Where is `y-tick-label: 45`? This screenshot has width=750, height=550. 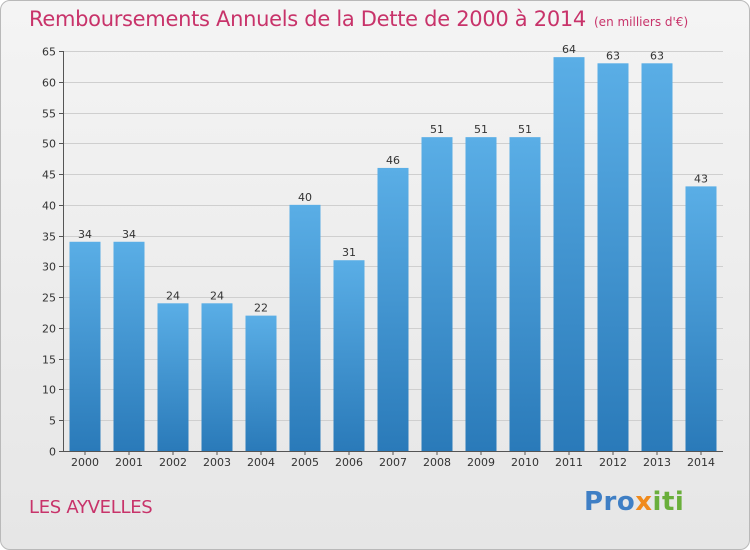
y-tick-label: 45 is located at coordinates (49, 175).